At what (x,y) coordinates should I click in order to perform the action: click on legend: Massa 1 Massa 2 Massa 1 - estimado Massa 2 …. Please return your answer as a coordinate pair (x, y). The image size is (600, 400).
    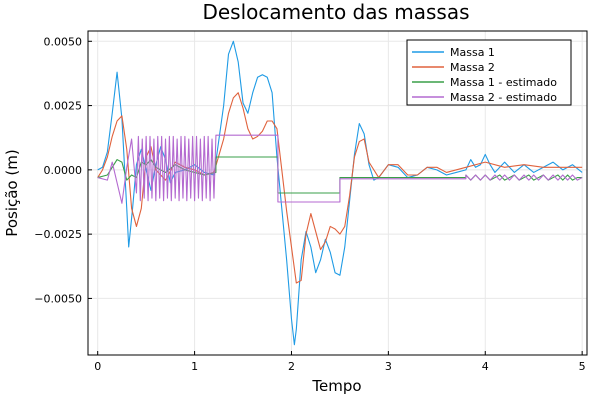
    Looking at the image, I should click on (489, 72).